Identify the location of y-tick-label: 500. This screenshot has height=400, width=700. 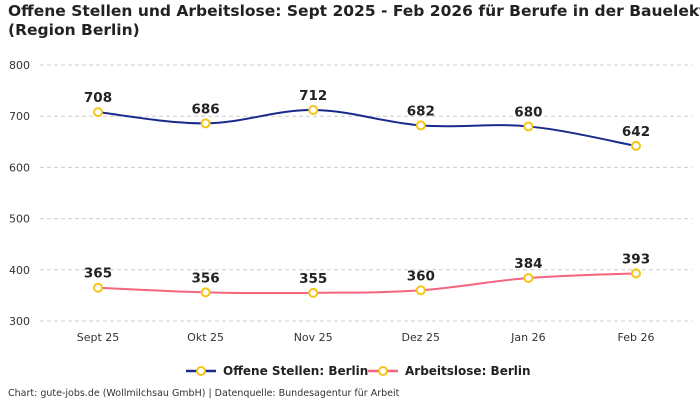
(19, 219).